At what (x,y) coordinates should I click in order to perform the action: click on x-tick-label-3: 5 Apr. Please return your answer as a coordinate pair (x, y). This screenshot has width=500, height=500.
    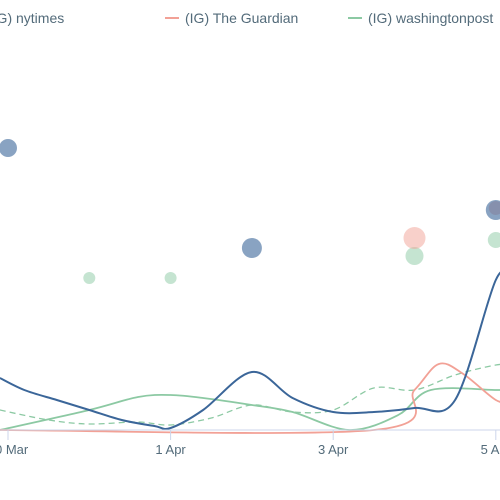
    Looking at the image, I should click on (490, 449).